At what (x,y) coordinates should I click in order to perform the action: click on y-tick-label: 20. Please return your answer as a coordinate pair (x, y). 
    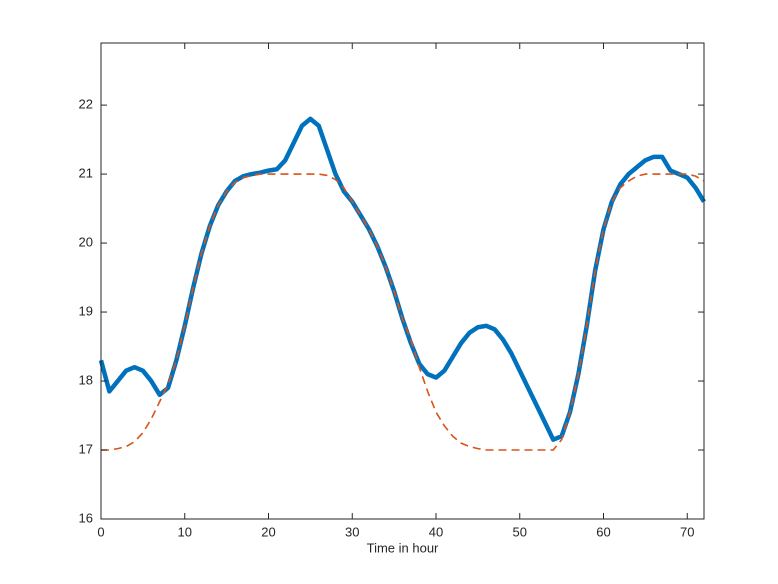
    Looking at the image, I should click on (86, 241).